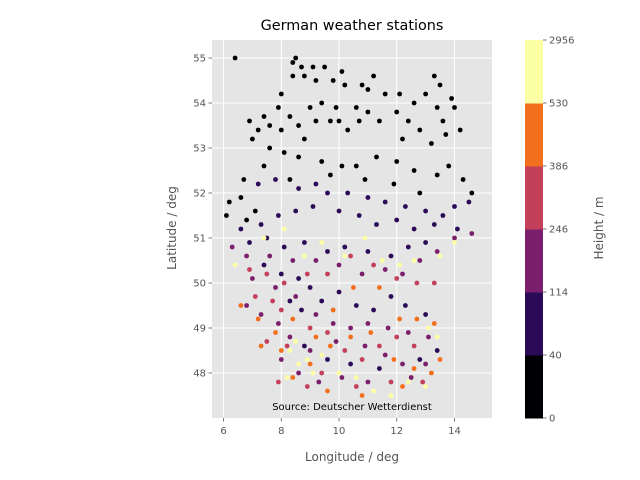 The width and height of the screenshot is (640, 480). I want to click on colorbar-tick-label: 246, so click(558, 230).